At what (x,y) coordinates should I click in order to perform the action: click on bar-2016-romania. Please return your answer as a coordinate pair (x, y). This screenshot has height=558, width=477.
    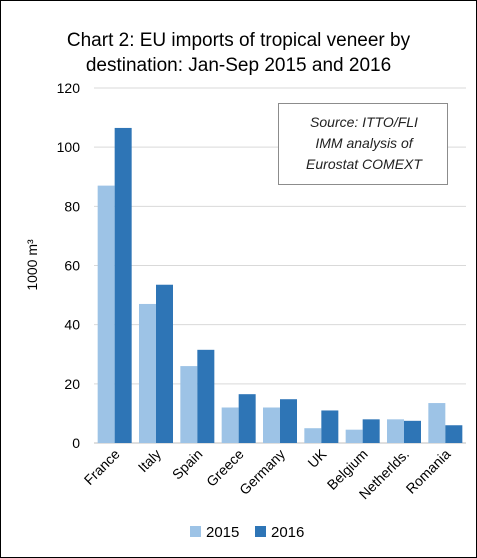
    Looking at the image, I should click on (453, 434).